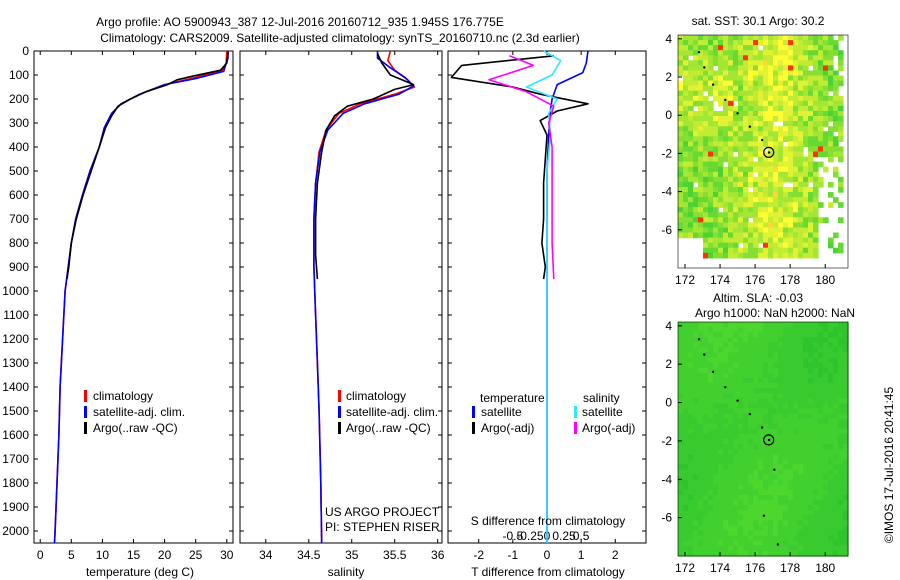  Describe the element at coordinates (666, 192) in the screenshot. I see `y-tick-label: -4` at that location.